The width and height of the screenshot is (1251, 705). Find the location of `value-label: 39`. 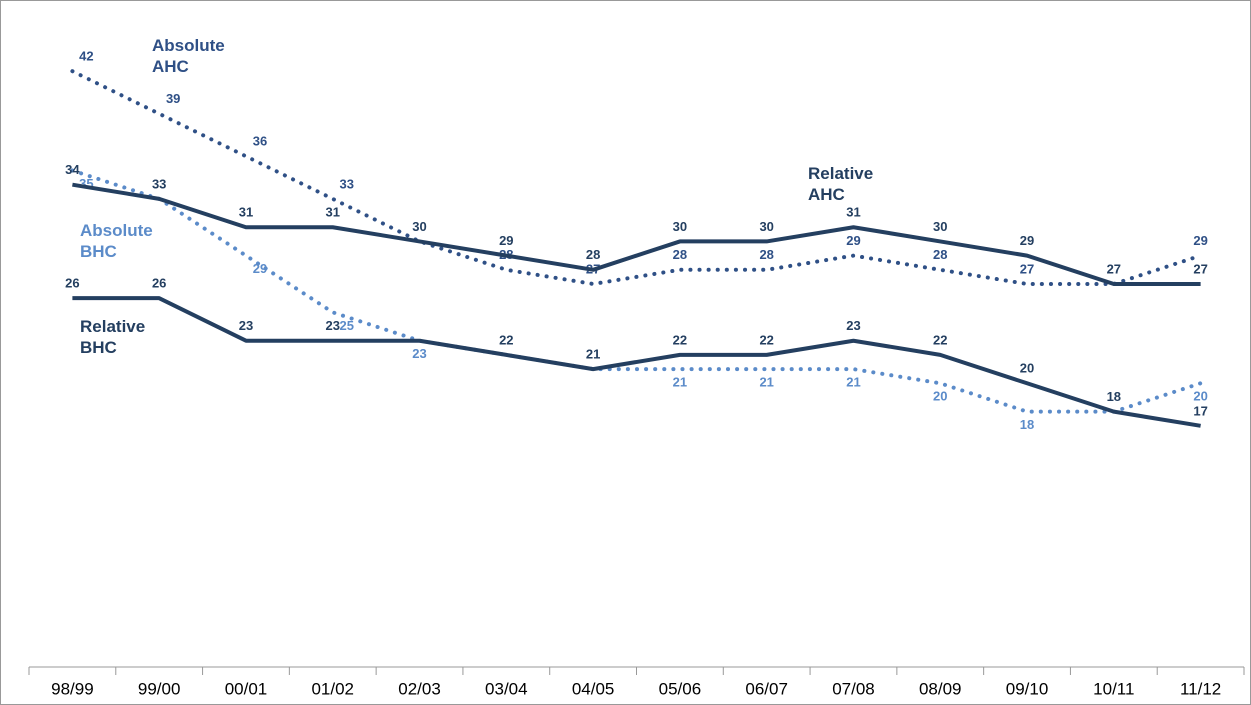

value-label: 39 is located at coordinates (173, 98).